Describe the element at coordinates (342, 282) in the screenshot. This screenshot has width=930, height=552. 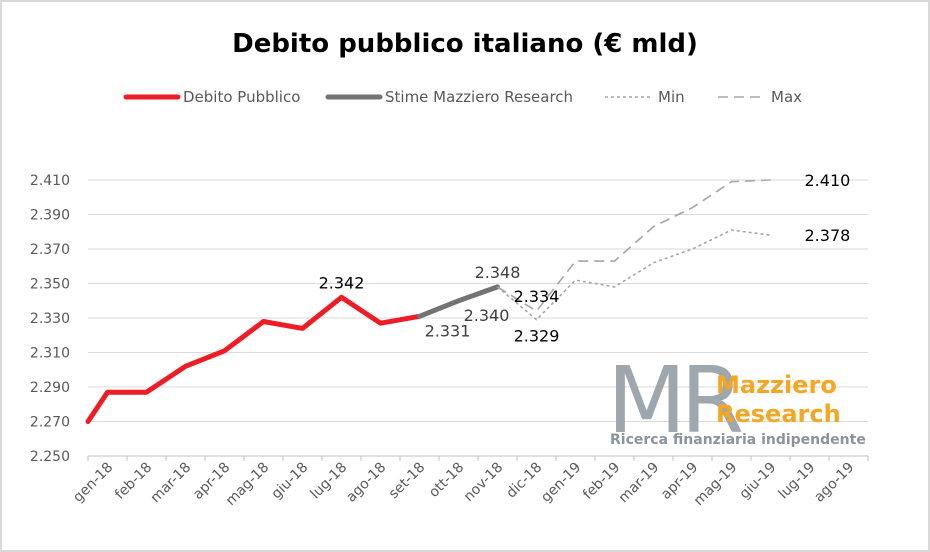
I see `data-label: 2.342` at that location.